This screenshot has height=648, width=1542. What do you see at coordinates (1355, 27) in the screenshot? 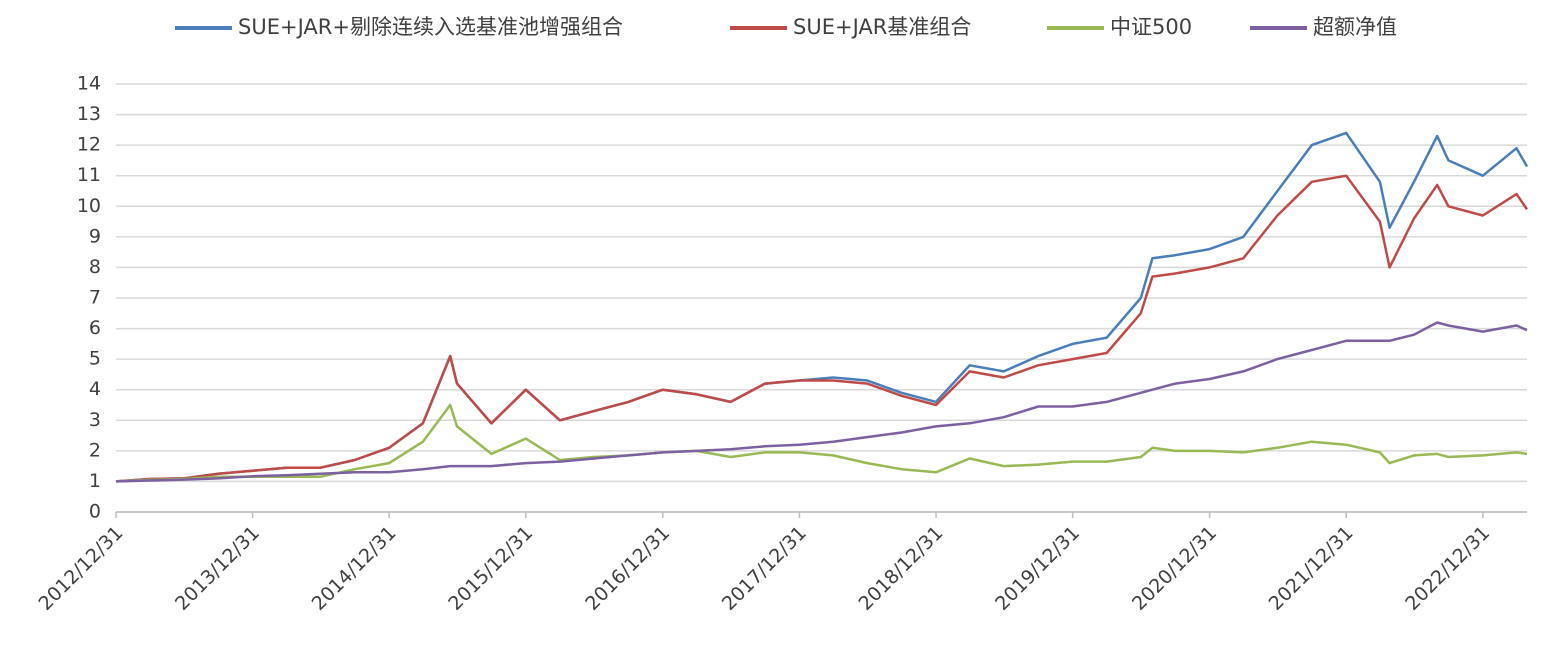
I see `legend-label: 超额净值` at bounding box center [1355, 27].